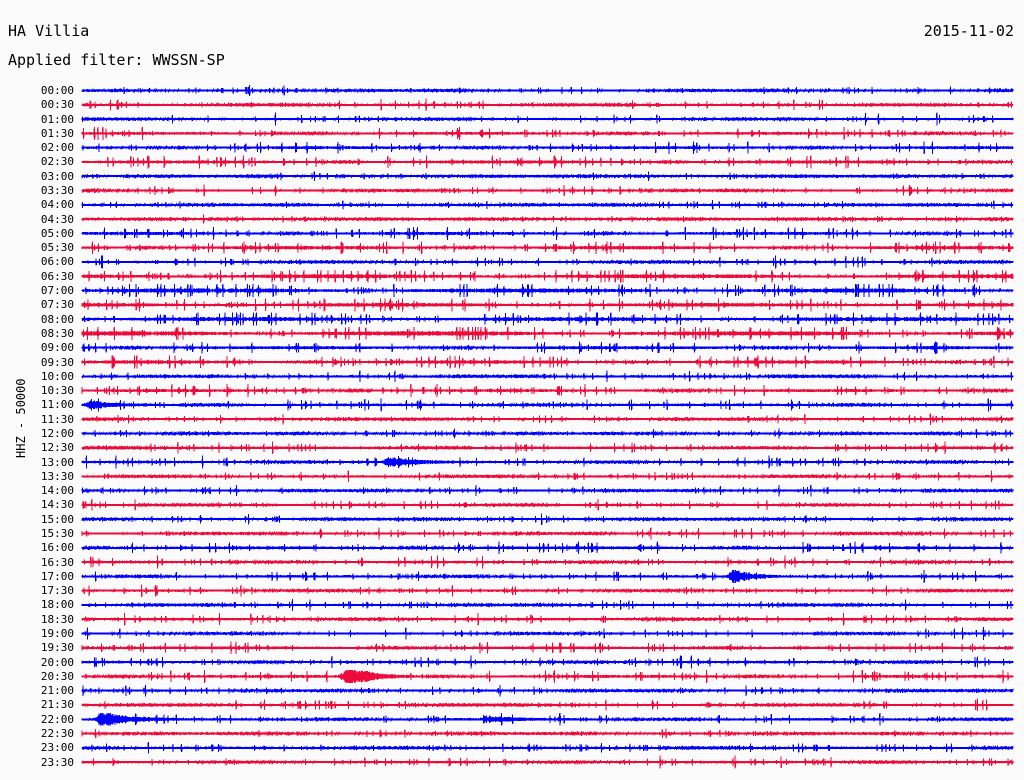 The image size is (1024, 780). What do you see at coordinates (57, 462) in the screenshot?
I see `time-axis-label: 13:00` at bounding box center [57, 462].